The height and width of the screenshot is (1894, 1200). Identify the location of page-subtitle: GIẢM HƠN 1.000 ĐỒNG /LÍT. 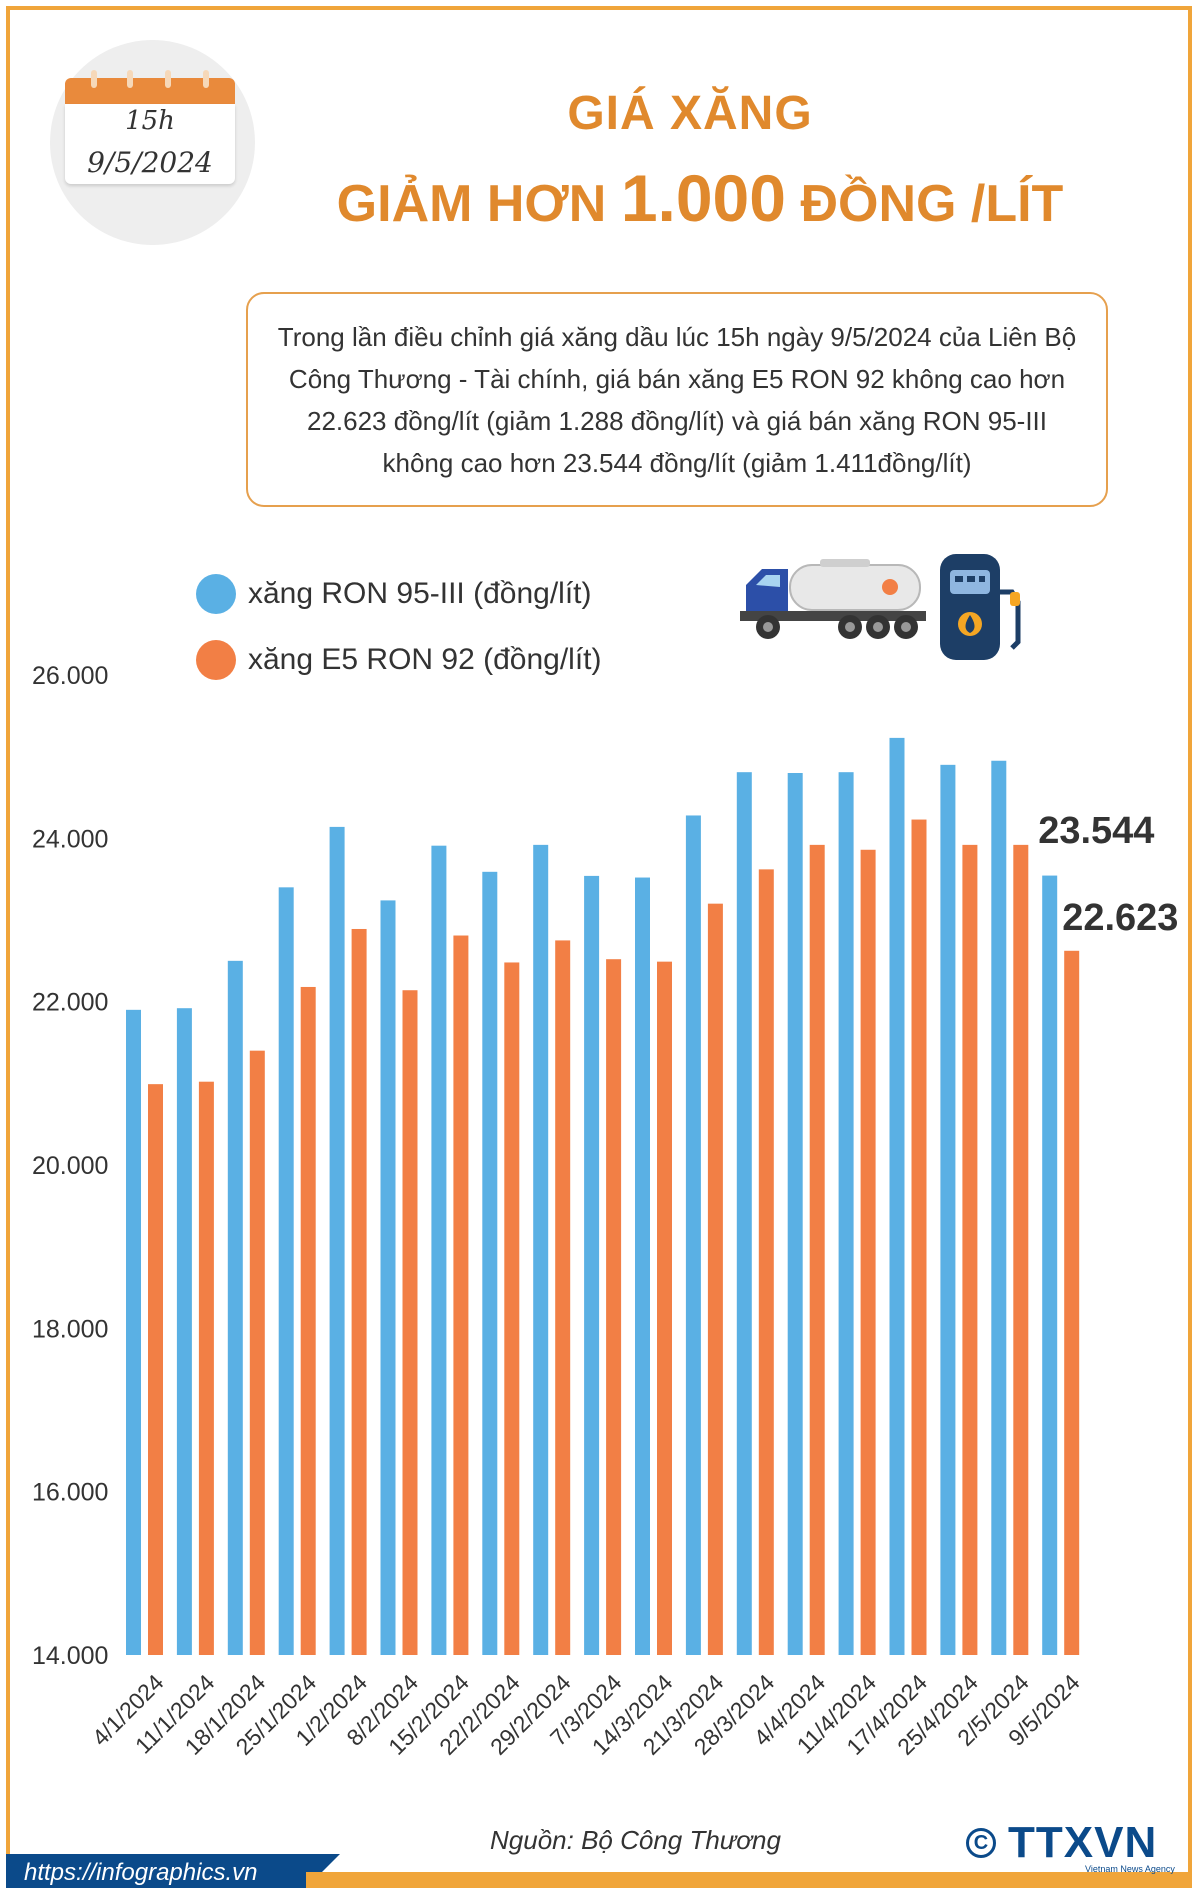
(700, 198).